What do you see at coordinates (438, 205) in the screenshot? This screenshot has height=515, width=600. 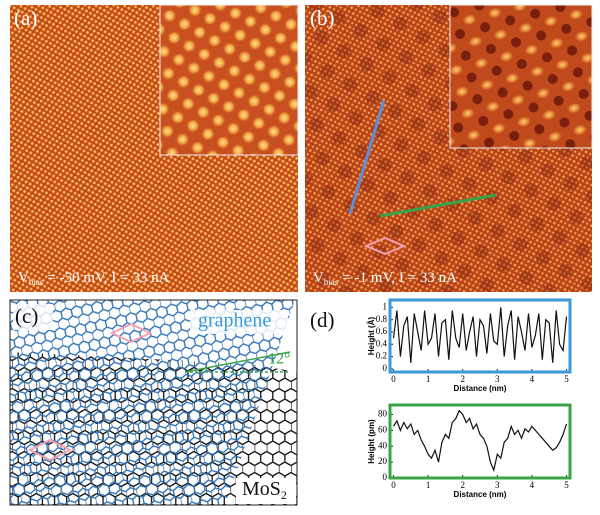 I see `green-profile-line` at bounding box center [438, 205].